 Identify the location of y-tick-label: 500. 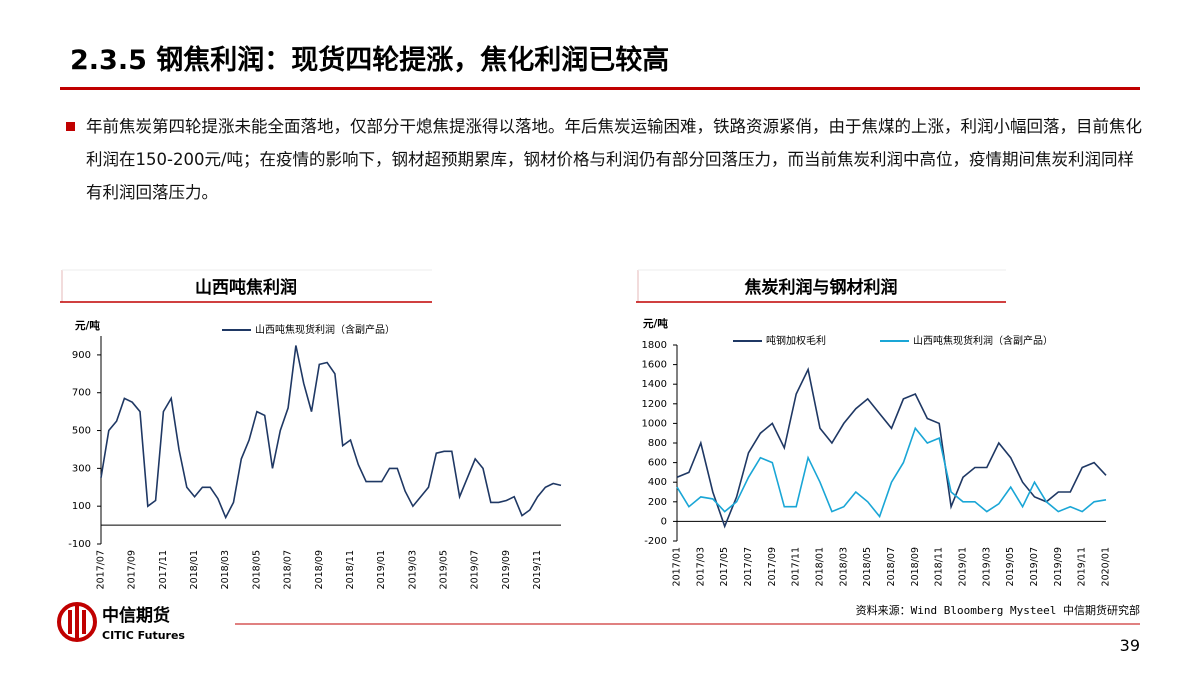
(81, 431).